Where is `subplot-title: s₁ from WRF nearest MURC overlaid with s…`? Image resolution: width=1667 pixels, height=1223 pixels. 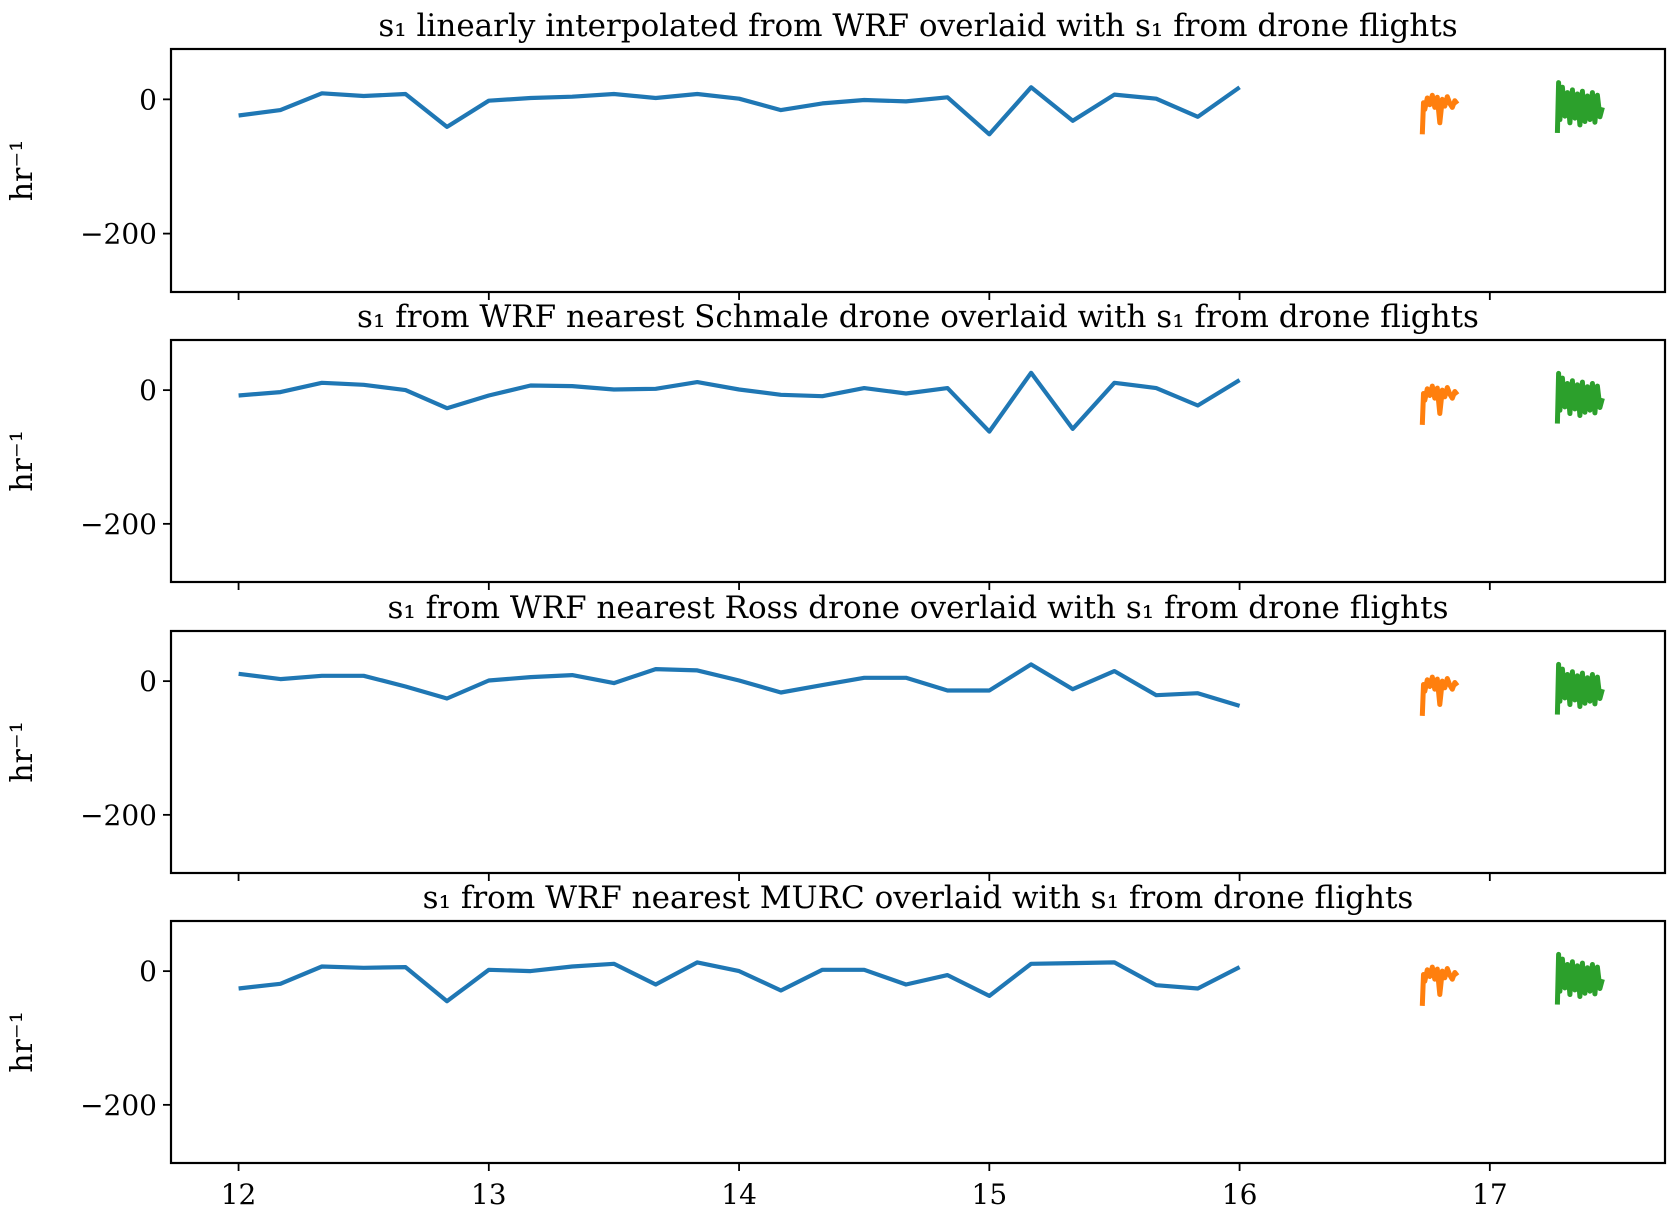
subplot-title: s₁ from WRF nearest MURC overlaid with s… is located at coordinates (918, 898).